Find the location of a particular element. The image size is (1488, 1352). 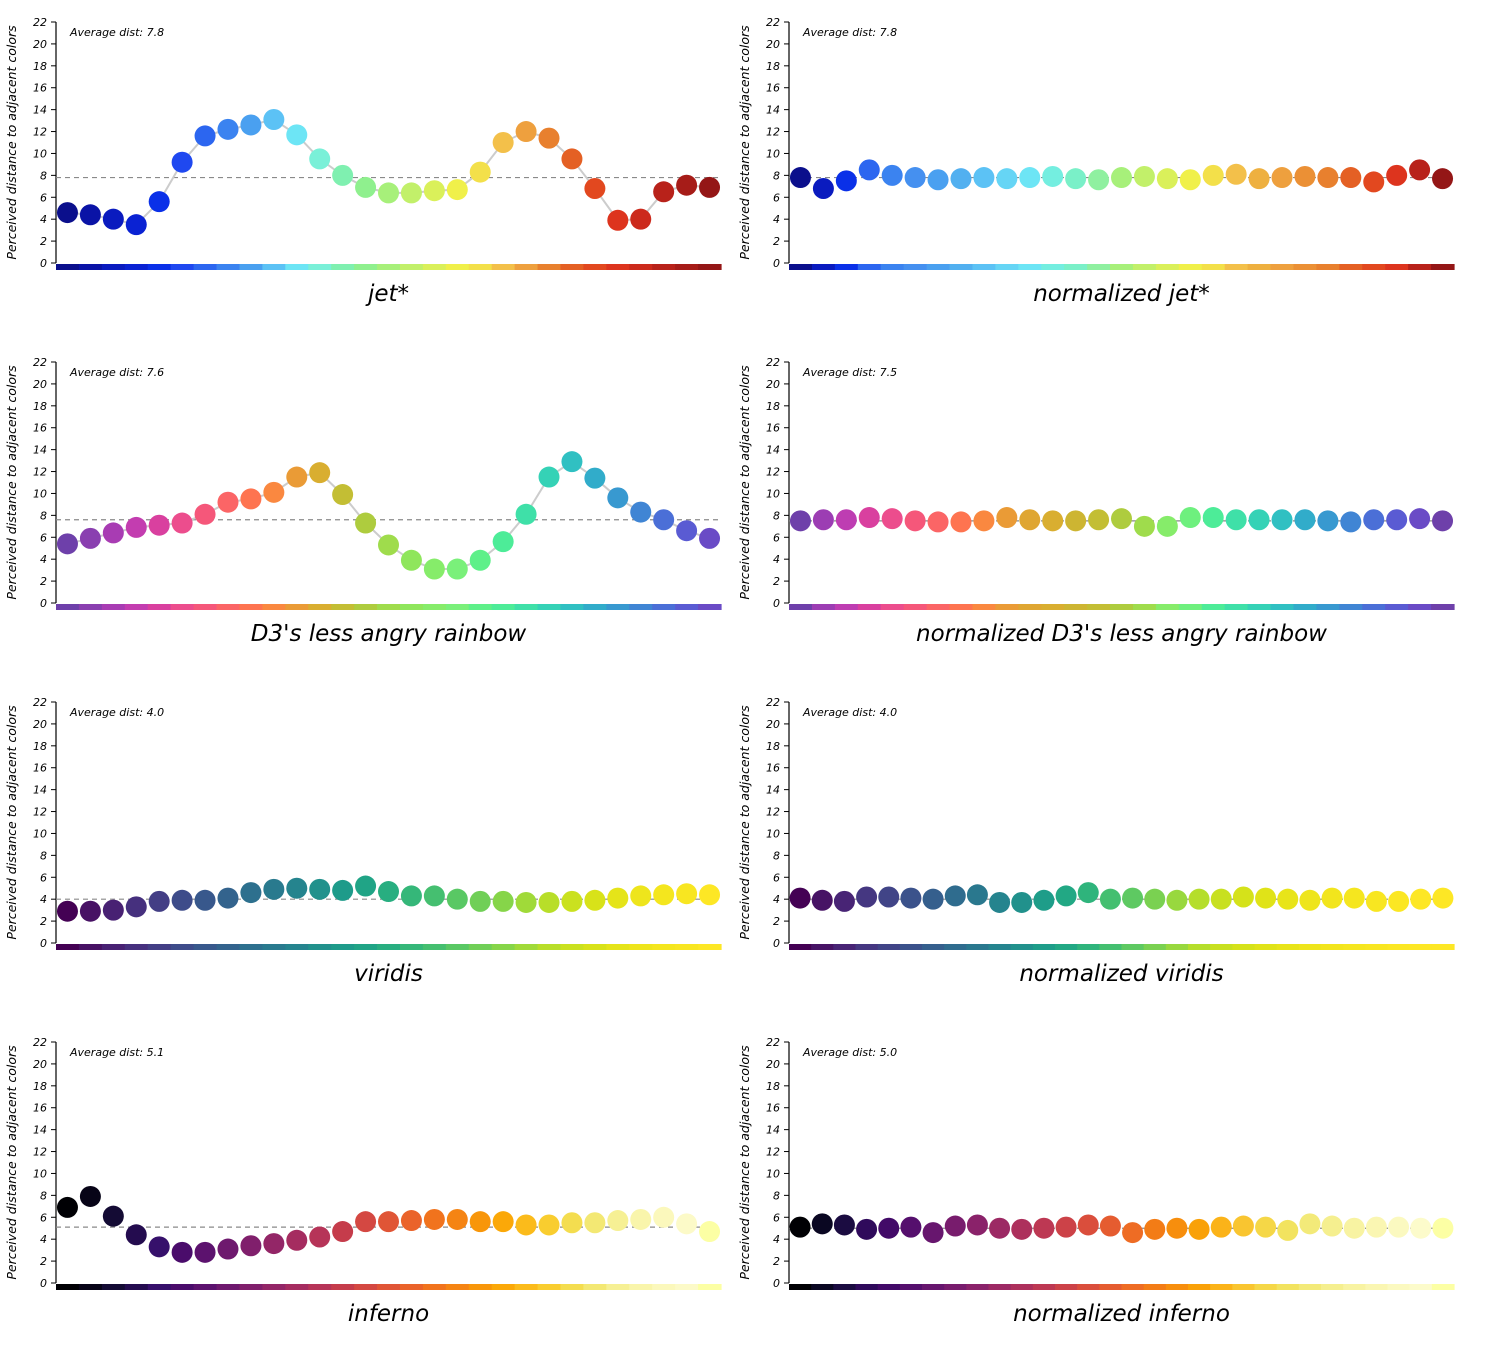

y-tick-label: 18 is located at coordinates (773, 746).